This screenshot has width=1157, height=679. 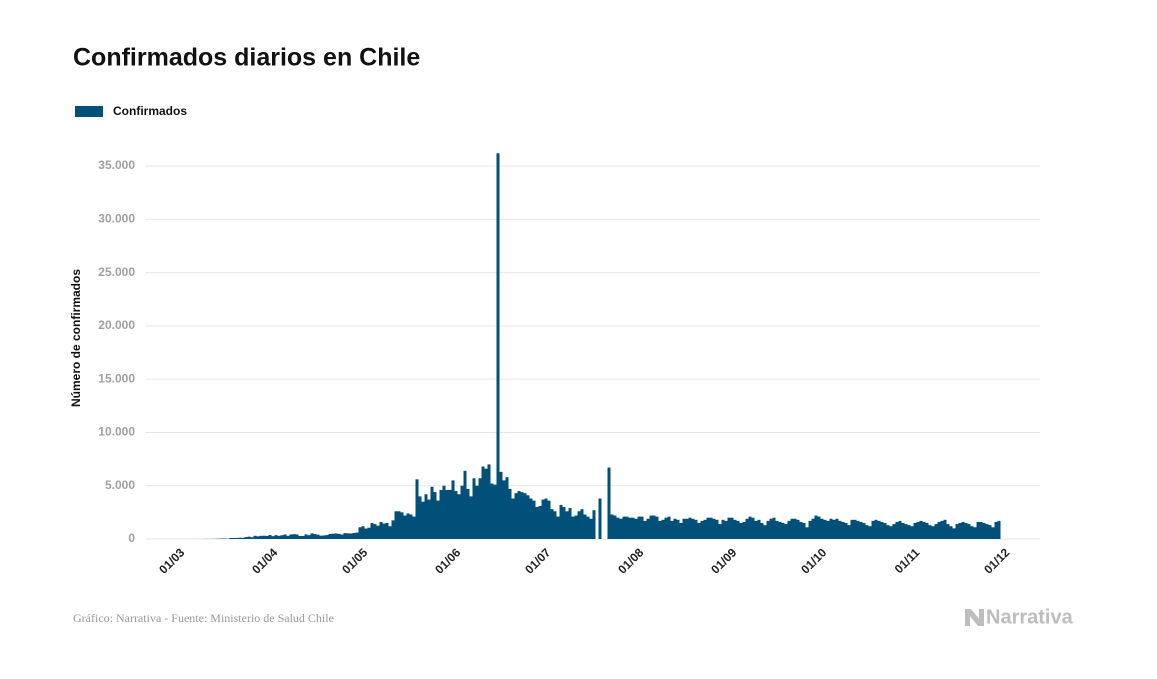 I want to click on y-tick-label: 0, so click(x=131, y=538).